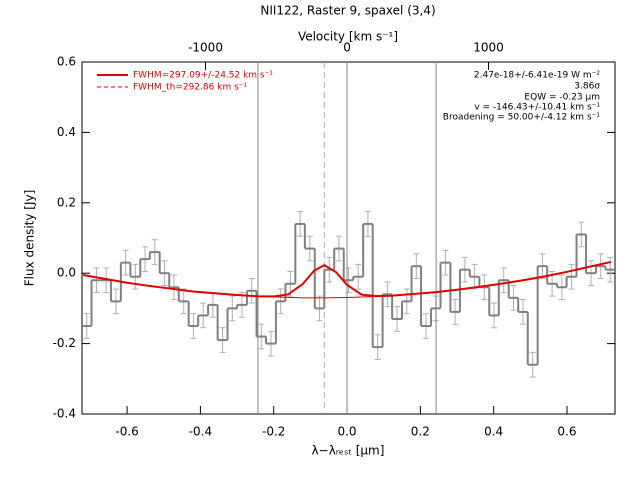  Describe the element at coordinates (66, 132) in the screenshot. I see `y-tick-label: 0.4` at that location.